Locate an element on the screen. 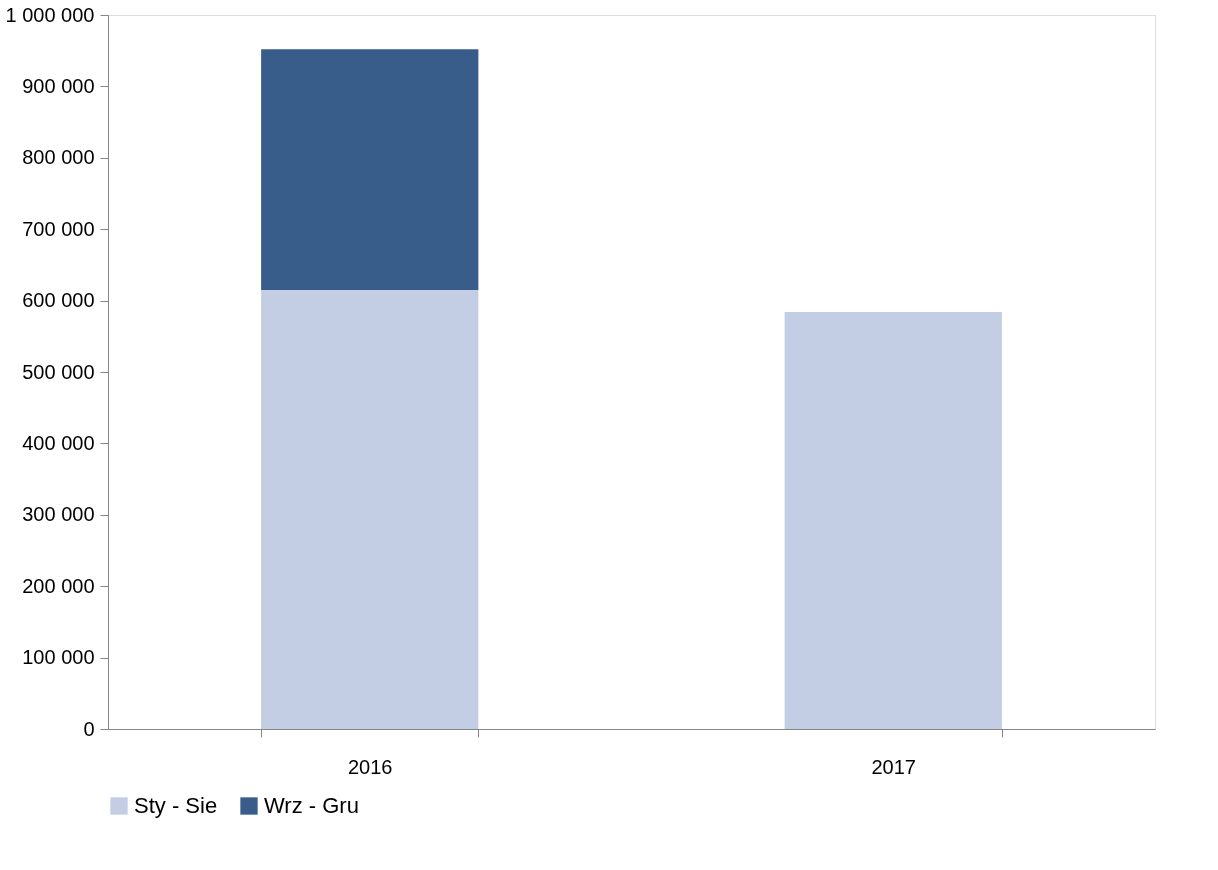 Image resolution: width=1218 pixels, height=870 pixels. legend-label: Sty - Sie is located at coordinates (176, 805).